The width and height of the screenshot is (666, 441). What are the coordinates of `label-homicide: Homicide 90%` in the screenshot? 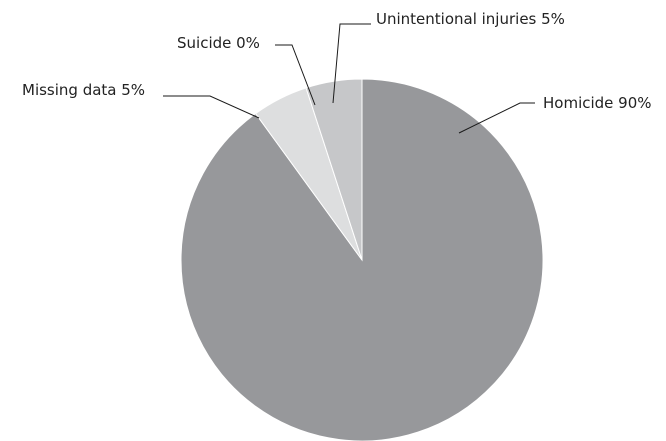 It's located at (597, 103).